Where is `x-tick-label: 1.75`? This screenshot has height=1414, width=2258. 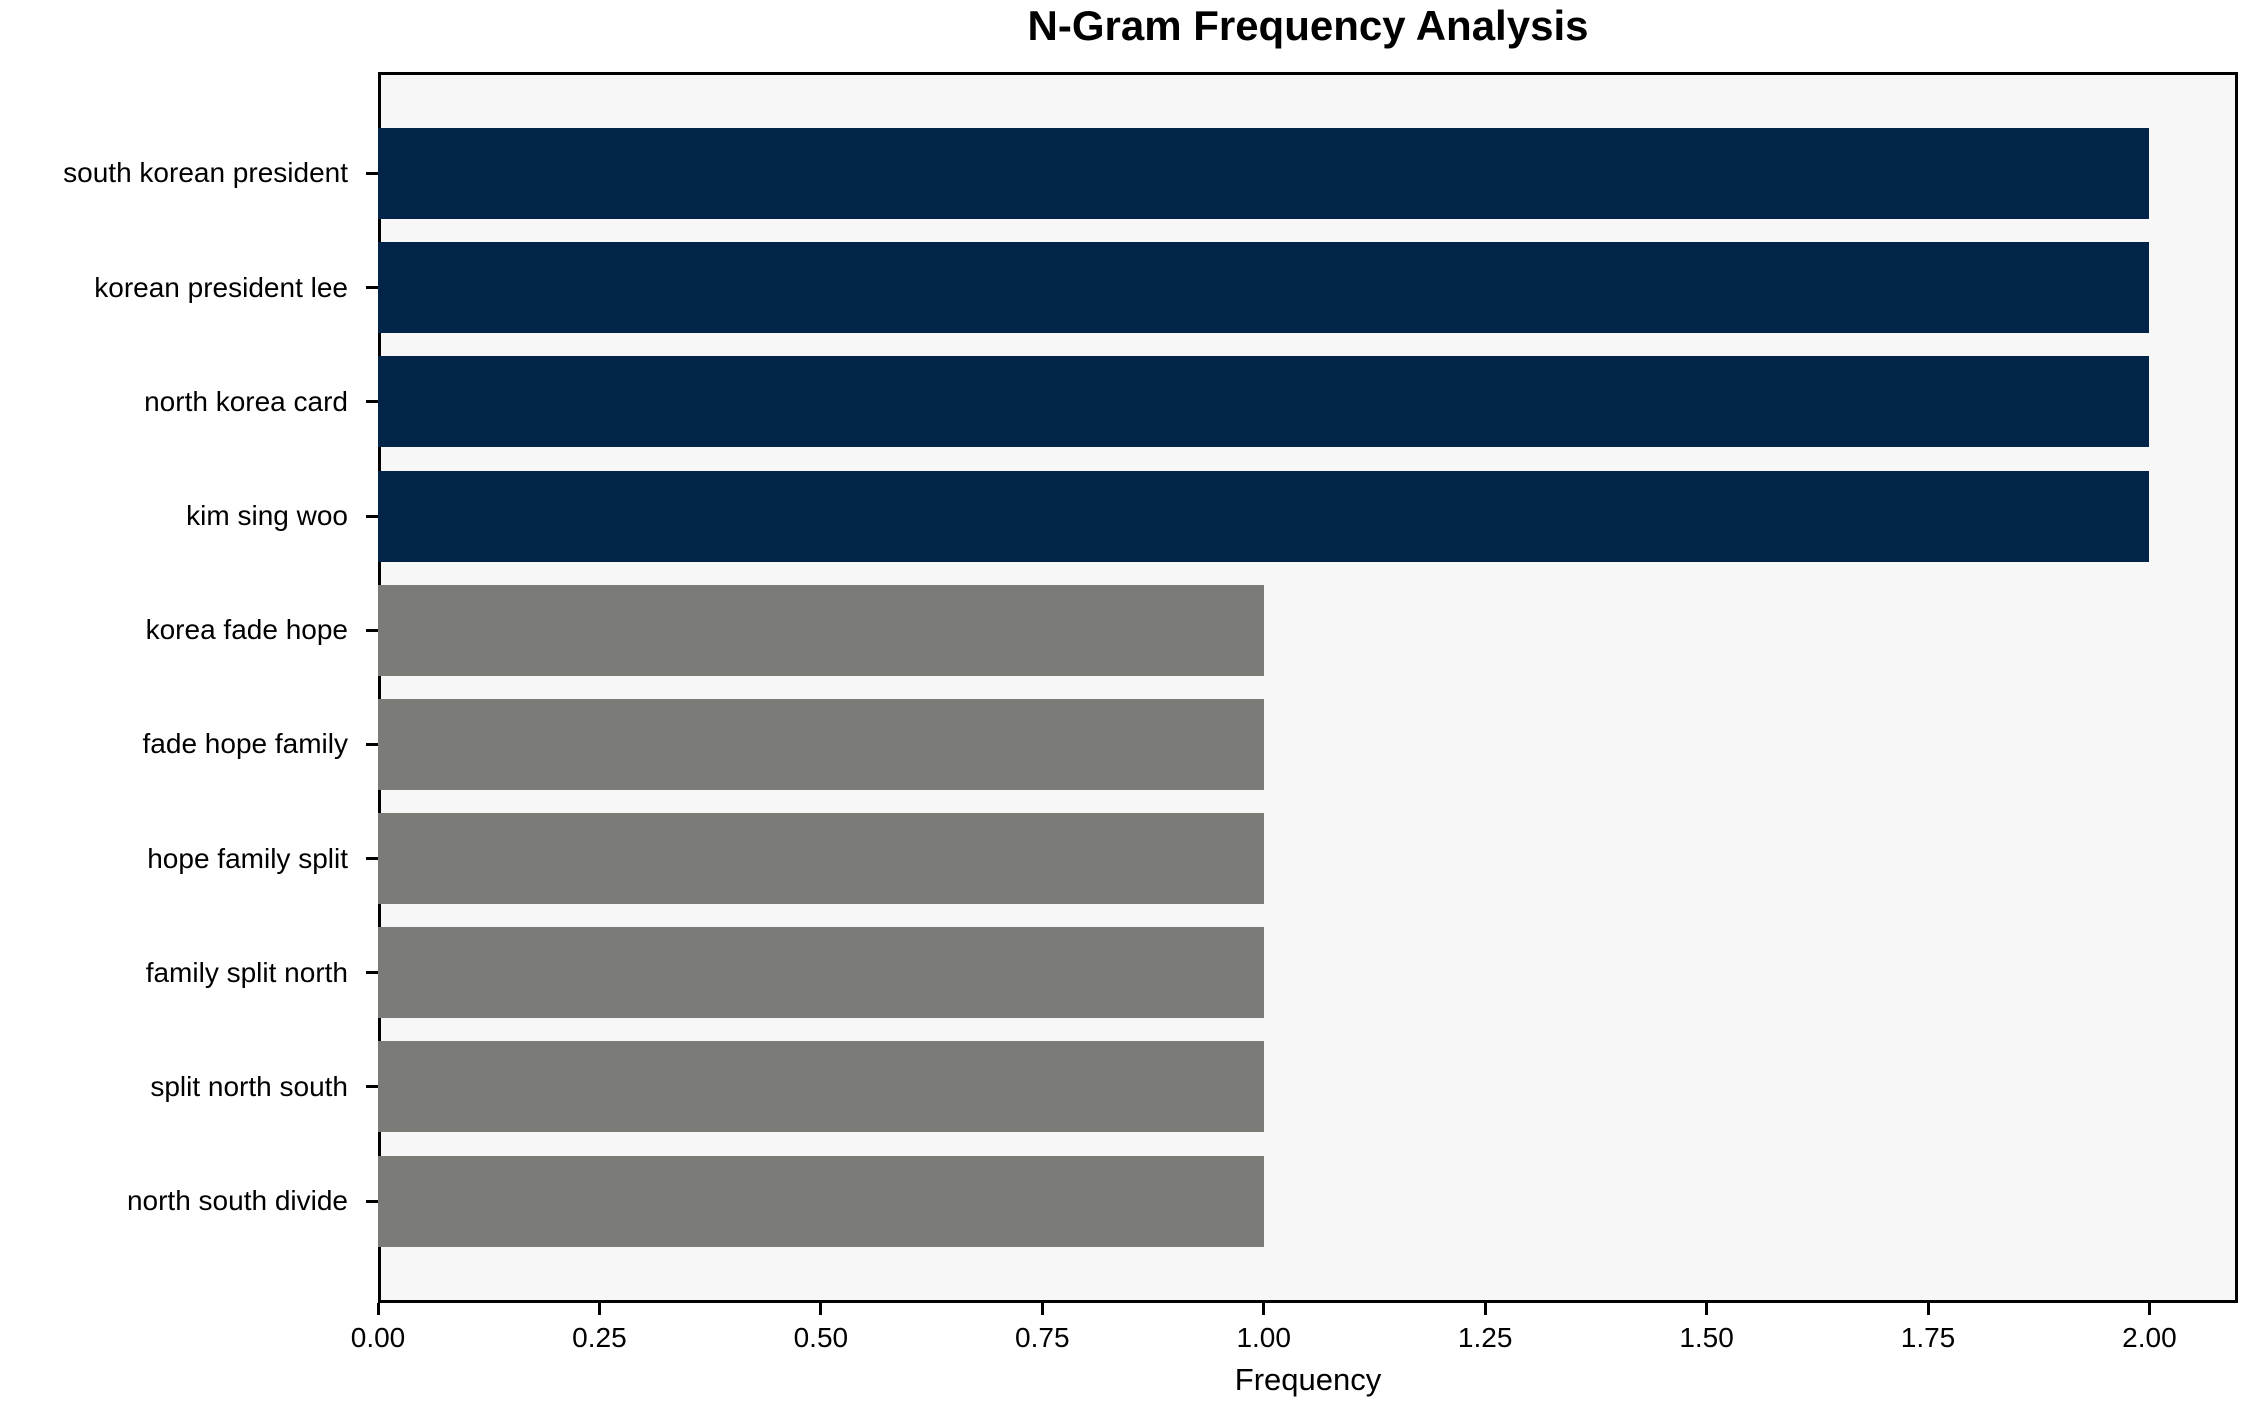 x-tick-label: 1.75 is located at coordinates (1928, 1337).